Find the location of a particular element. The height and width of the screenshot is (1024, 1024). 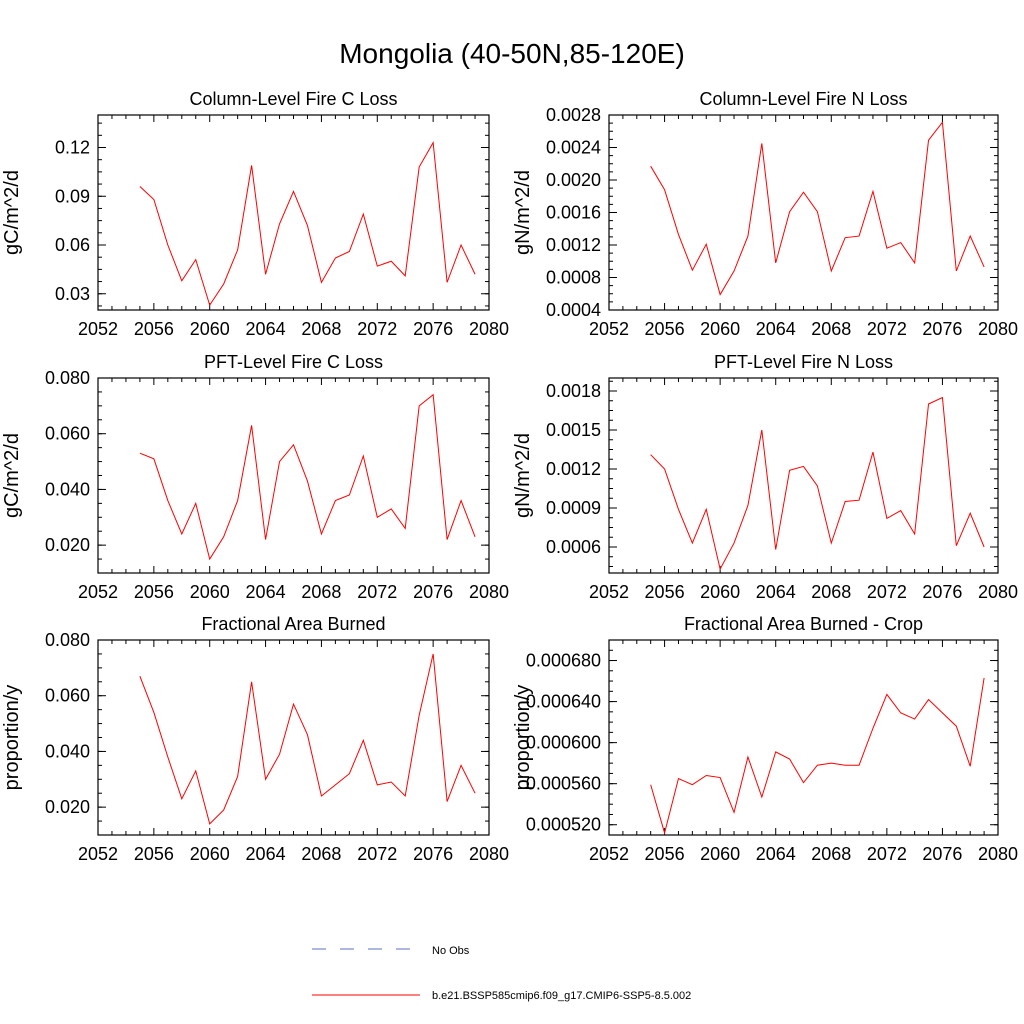

y-tick-label: 0.0020 is located at coordinates (573, 180).